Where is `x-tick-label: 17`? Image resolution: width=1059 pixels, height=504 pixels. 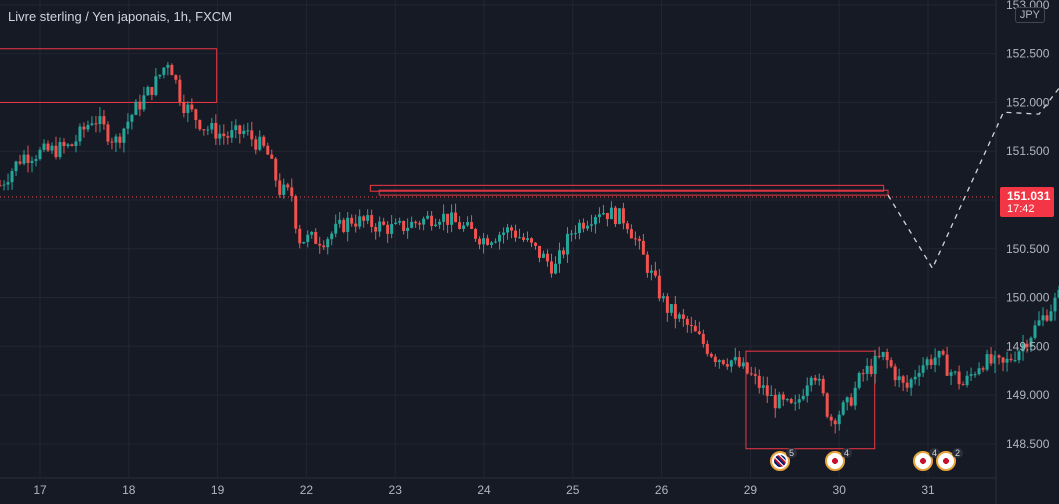 x-tick-label: 17 is located at coordinates (40, 490).